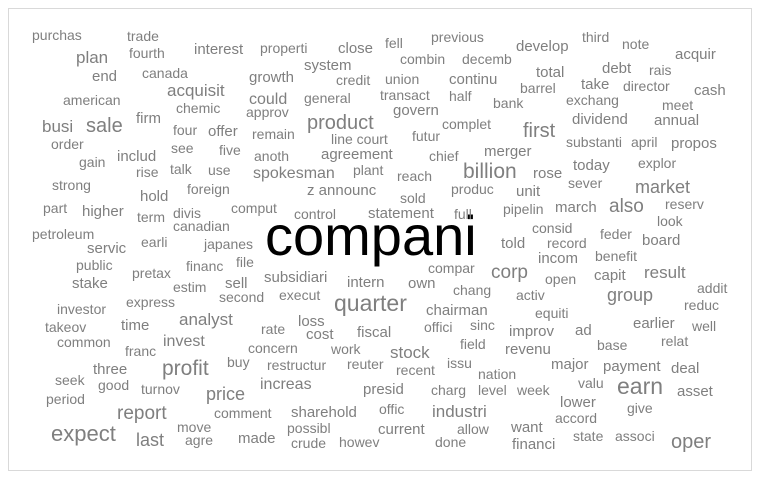 The height and width of the screenshot is (482, 763). What do you see at coordinates (366, 282) in the screenshot?
I see `word-intern: intern` at bounding box center [366, 282].